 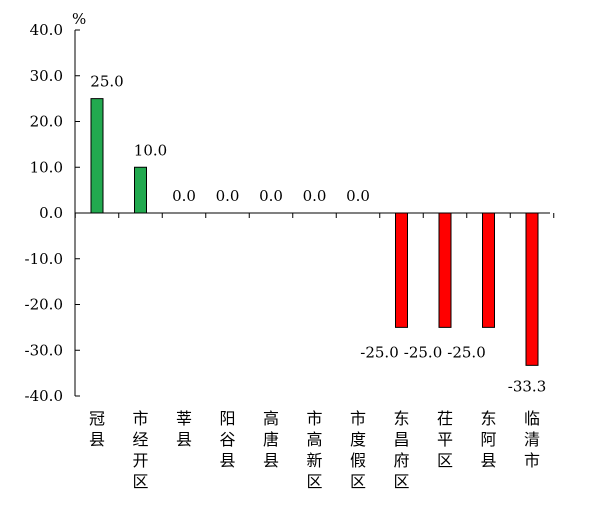 I want to click on category-label: 高唐县, so click(x=271, y=439).